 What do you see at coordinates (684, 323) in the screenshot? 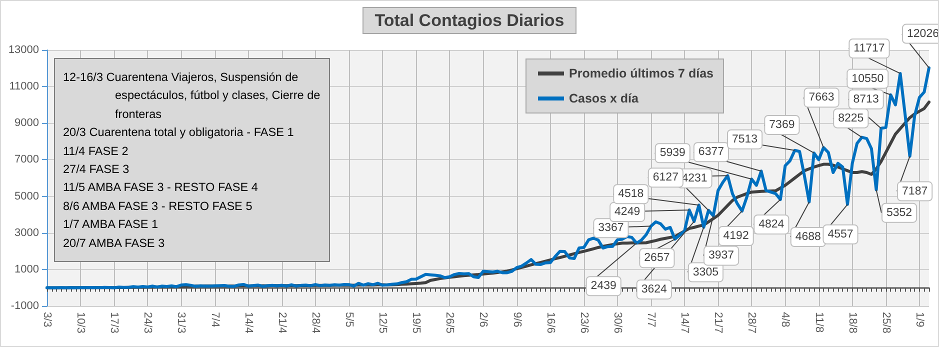
I see `x-tick-label: 14/7` at bounding box center [684, 323].